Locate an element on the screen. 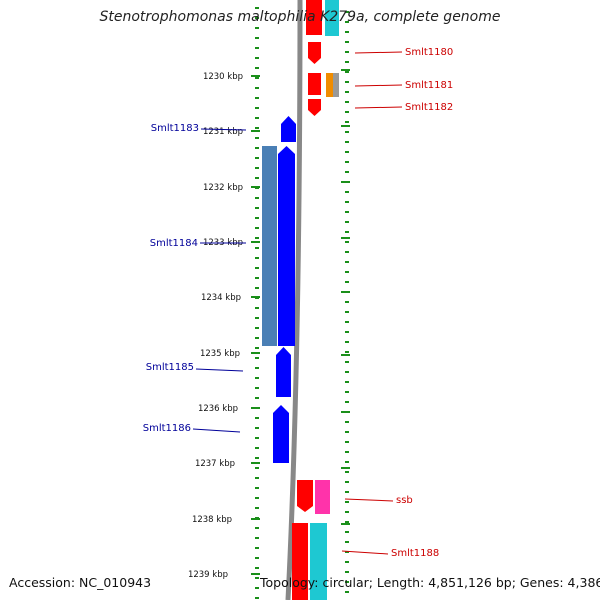 The width and height of the screenshot is (600, 600). gene-label-smlt1186: Smlt1186 is located at coordinates (167, 428).